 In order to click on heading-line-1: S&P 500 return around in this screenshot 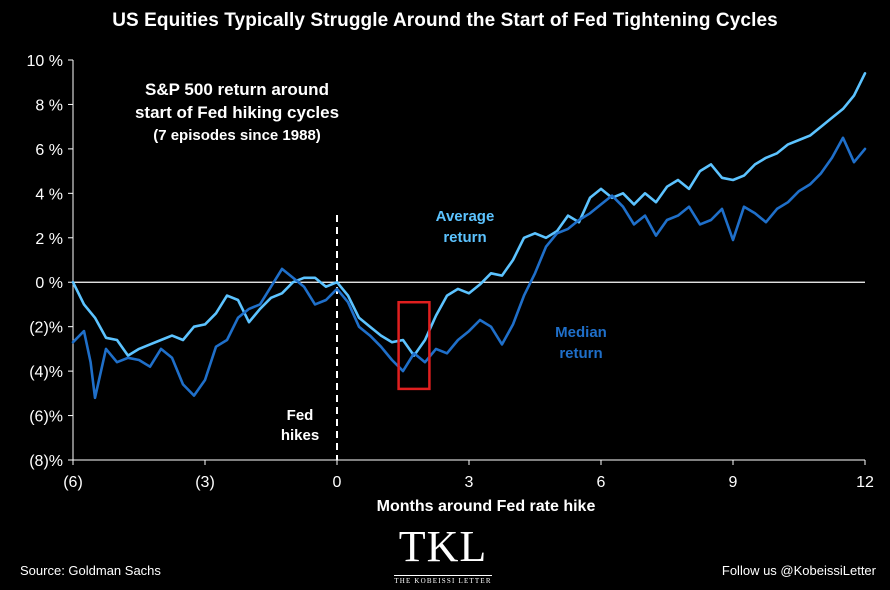, I will do `click(237, 89)`.